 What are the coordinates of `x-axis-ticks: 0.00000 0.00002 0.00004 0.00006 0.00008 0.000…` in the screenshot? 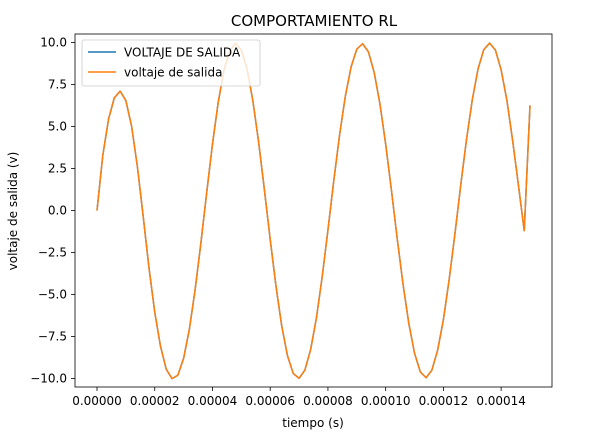 It's located at (299, 397).